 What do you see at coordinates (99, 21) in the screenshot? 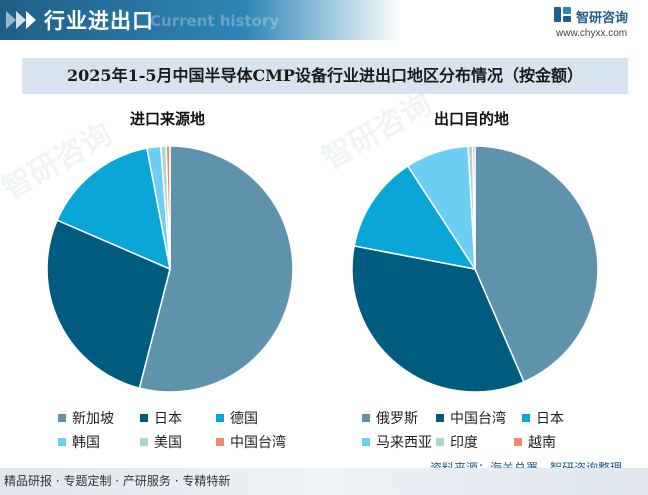
I see `page-title: 行业进出口` at bounding box center [99, 21].